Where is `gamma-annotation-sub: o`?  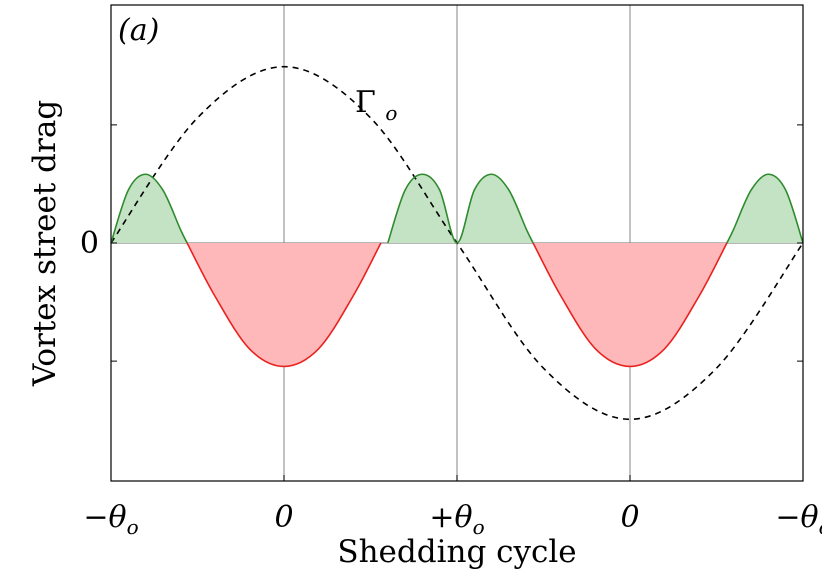
gamma-annotation-sub: o is located at coordinates (391, 113).